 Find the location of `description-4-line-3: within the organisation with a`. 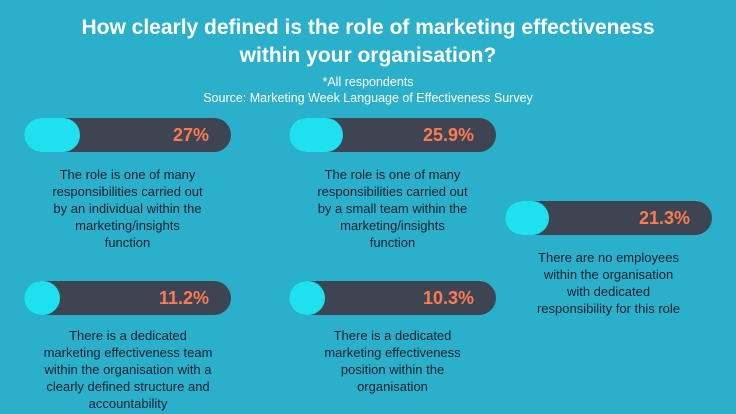

description-4-line-3: within the organisation with a is located at coordinates (128, 369).